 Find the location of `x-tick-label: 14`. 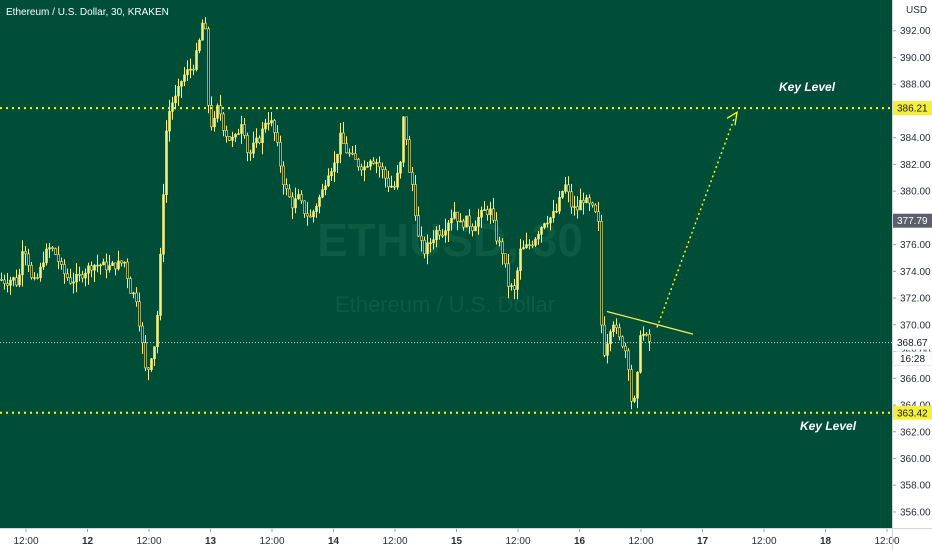

x-tick-label: 14 is located at coordinates (334, 541).